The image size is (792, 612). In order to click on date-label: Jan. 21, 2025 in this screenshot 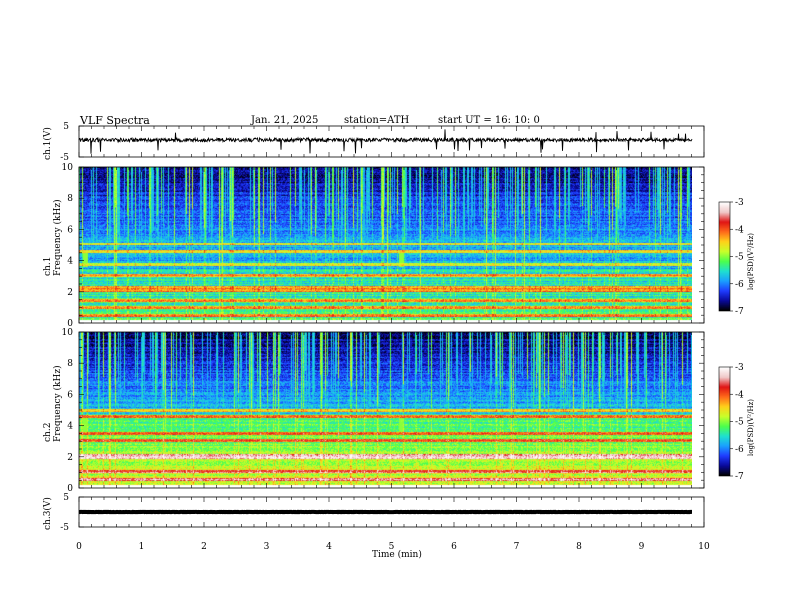, I will do `click(285, 120)`.